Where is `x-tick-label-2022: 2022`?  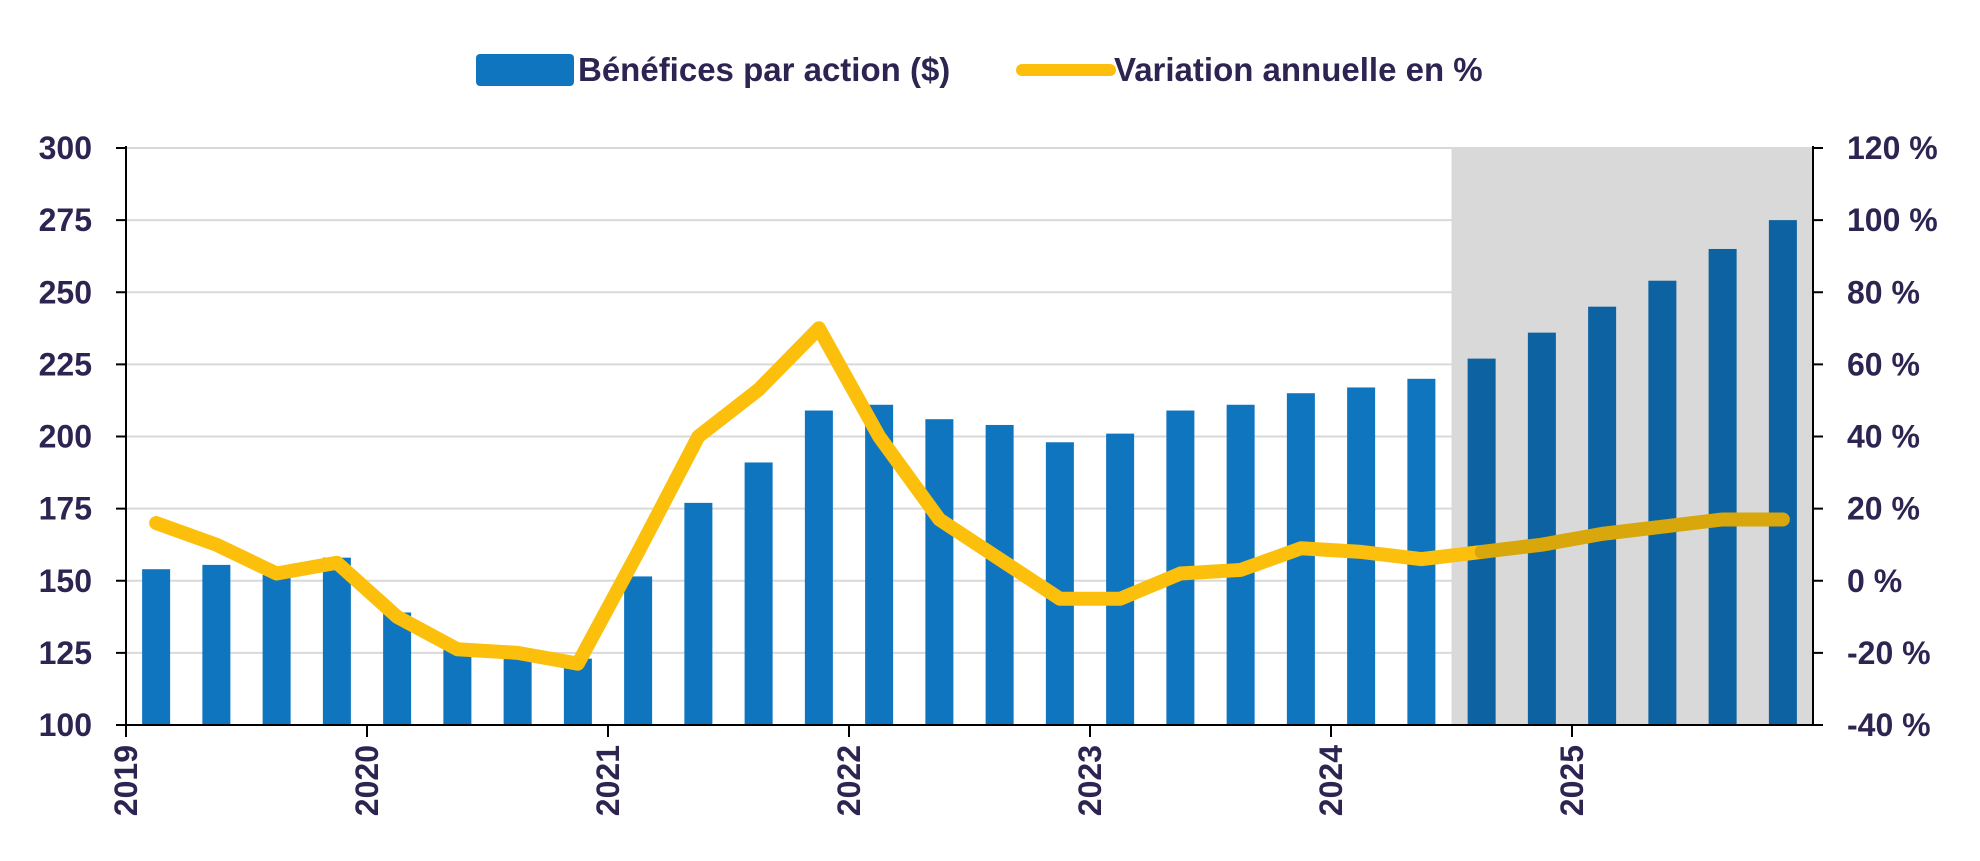 x-tick-label-2022: 2022 is located at coordinates (849, 780).